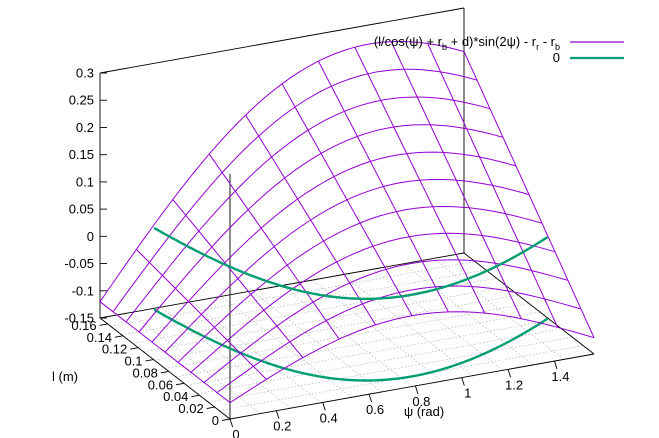 The width and height of the screenshot is (659, 438). I want to click on z-tick-label: 0.15, so click(81, 154).